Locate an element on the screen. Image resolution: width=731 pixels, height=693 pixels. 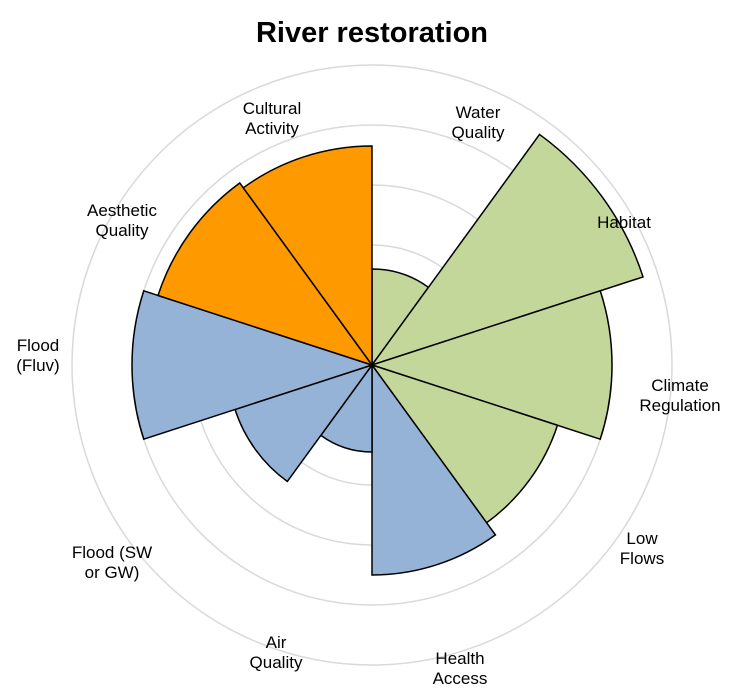
category-label: Aesthetic Quality is located at coordinates (122, 220).